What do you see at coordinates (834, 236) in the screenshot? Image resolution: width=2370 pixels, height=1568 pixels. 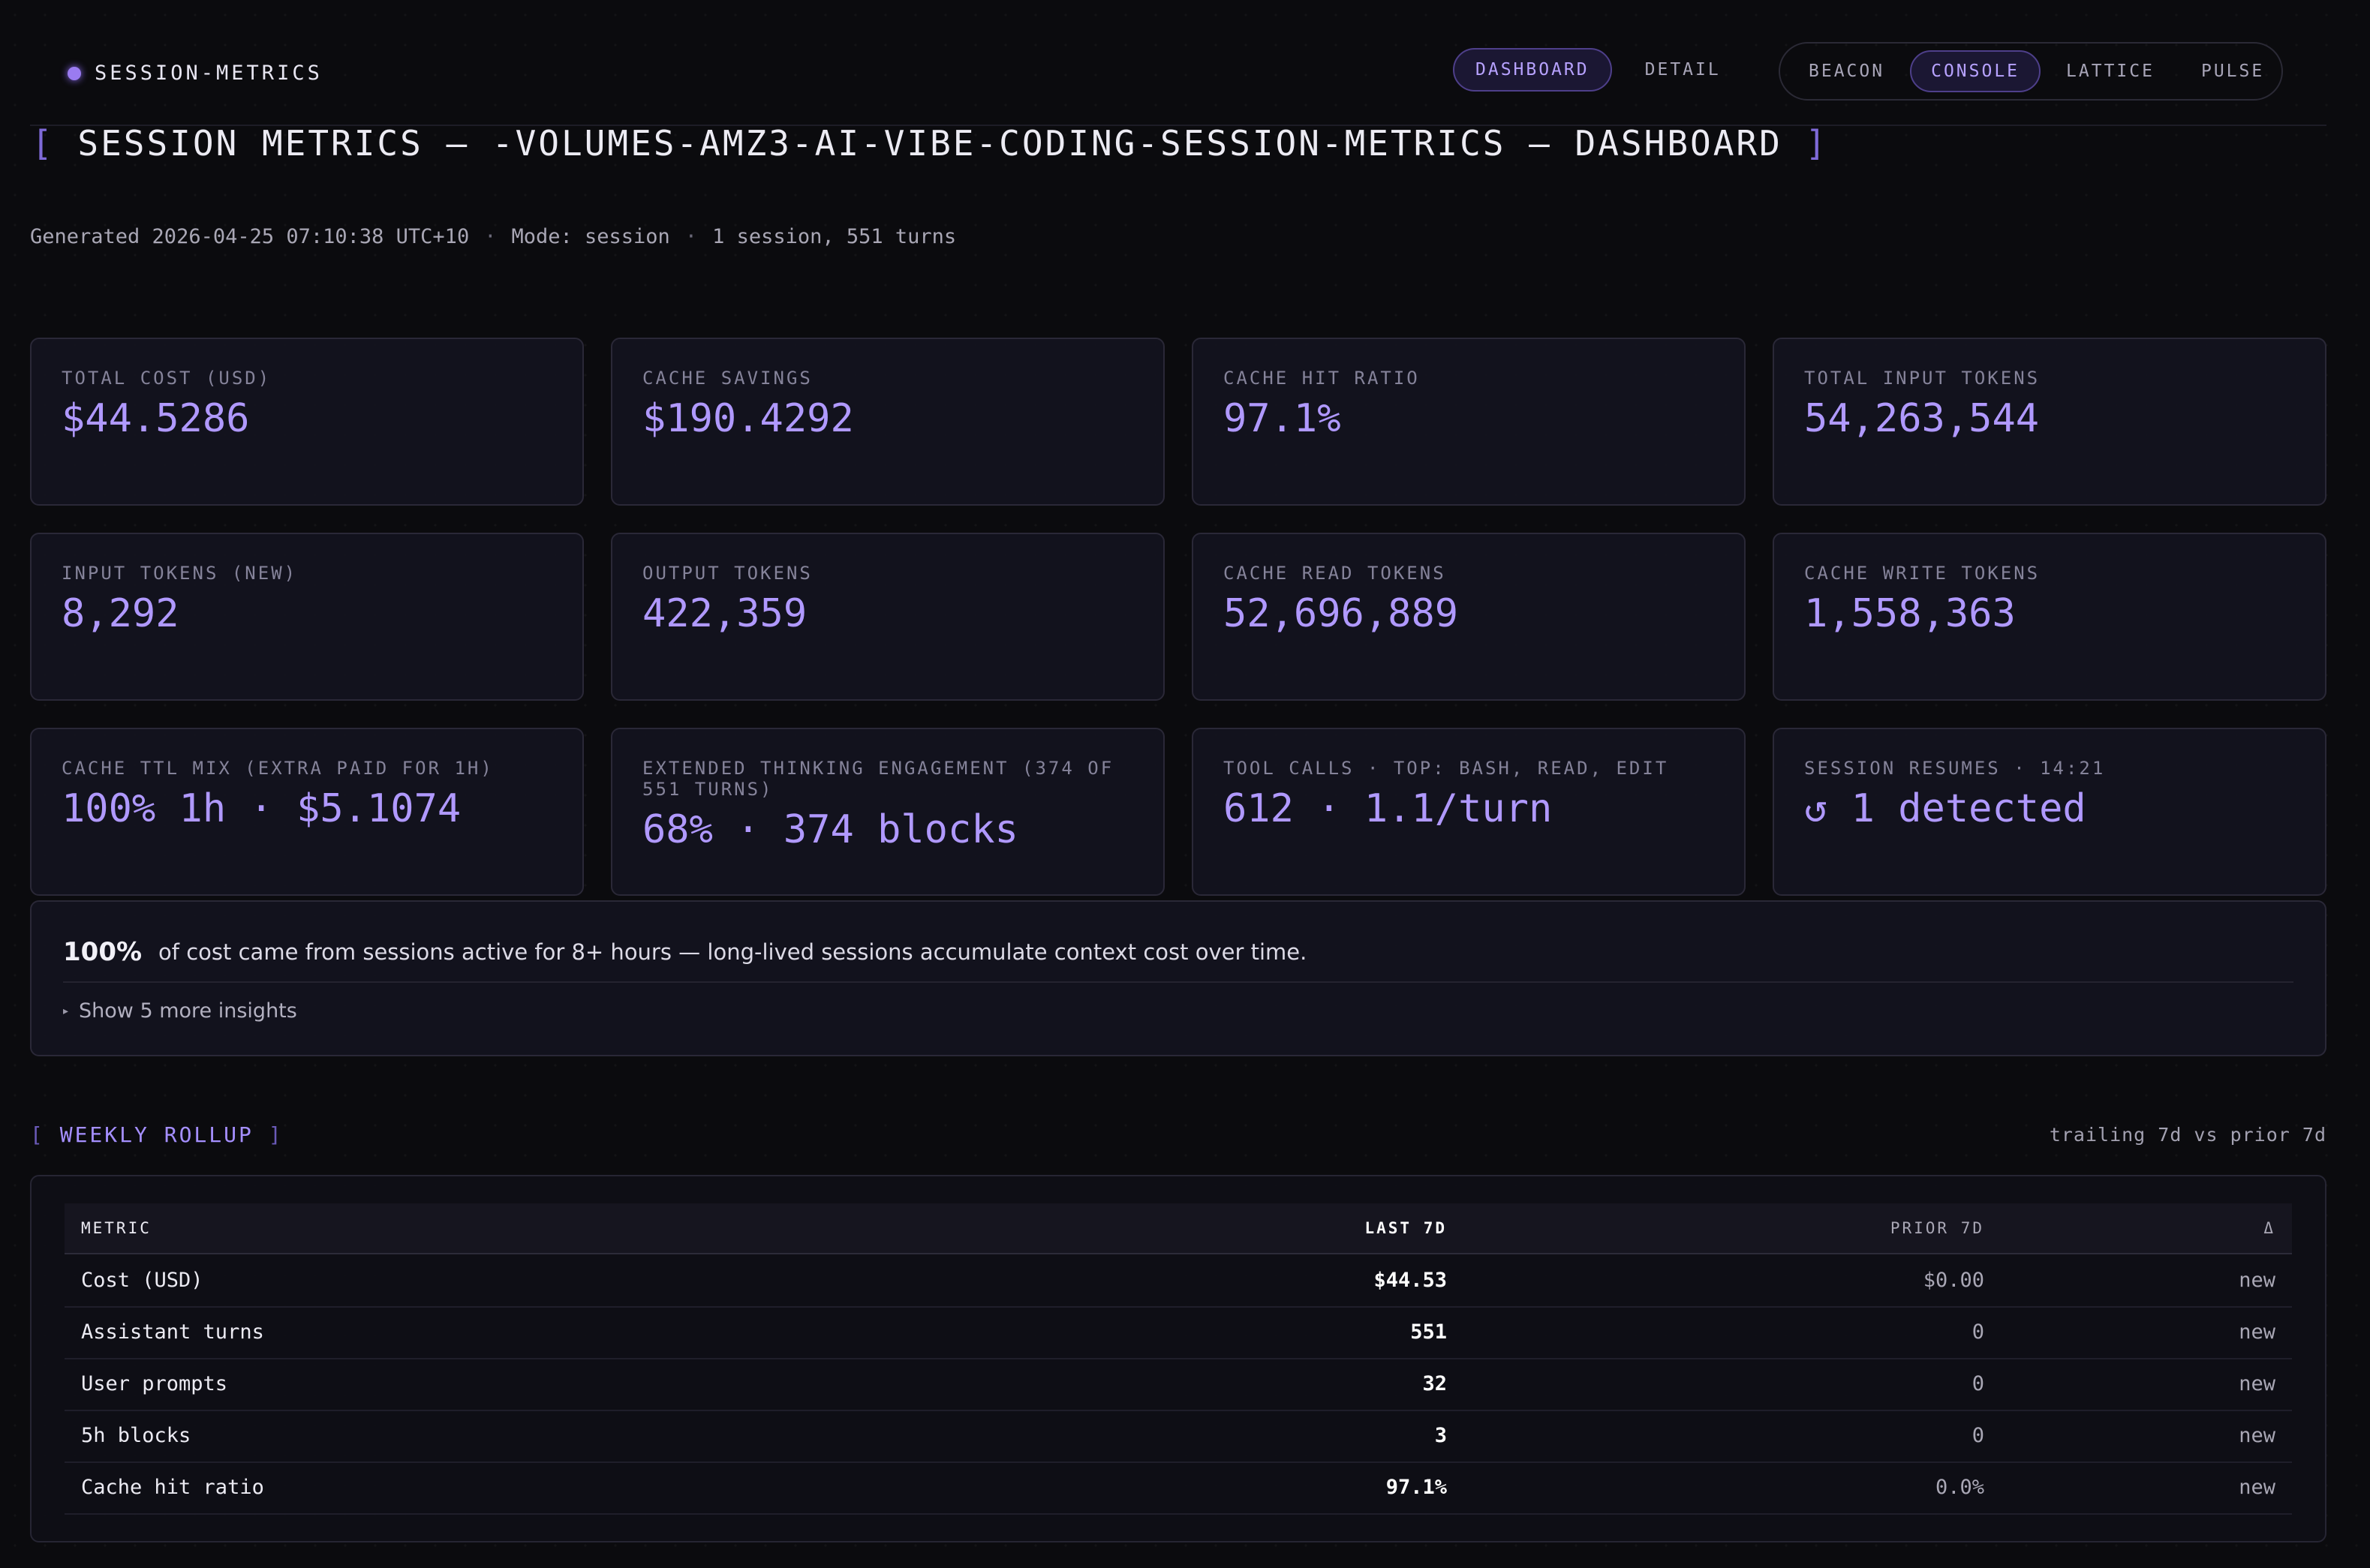 I see `session-summary: 1 session, 551 turns` at bounding box center [834, 236].